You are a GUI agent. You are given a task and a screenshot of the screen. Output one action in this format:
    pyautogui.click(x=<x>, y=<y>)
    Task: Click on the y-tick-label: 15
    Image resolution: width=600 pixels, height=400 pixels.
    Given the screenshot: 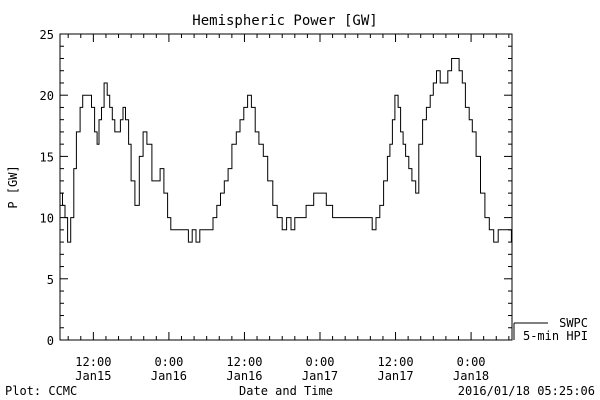 What is the action you would take?
    pyautogui.click(x=47, y=157)
    